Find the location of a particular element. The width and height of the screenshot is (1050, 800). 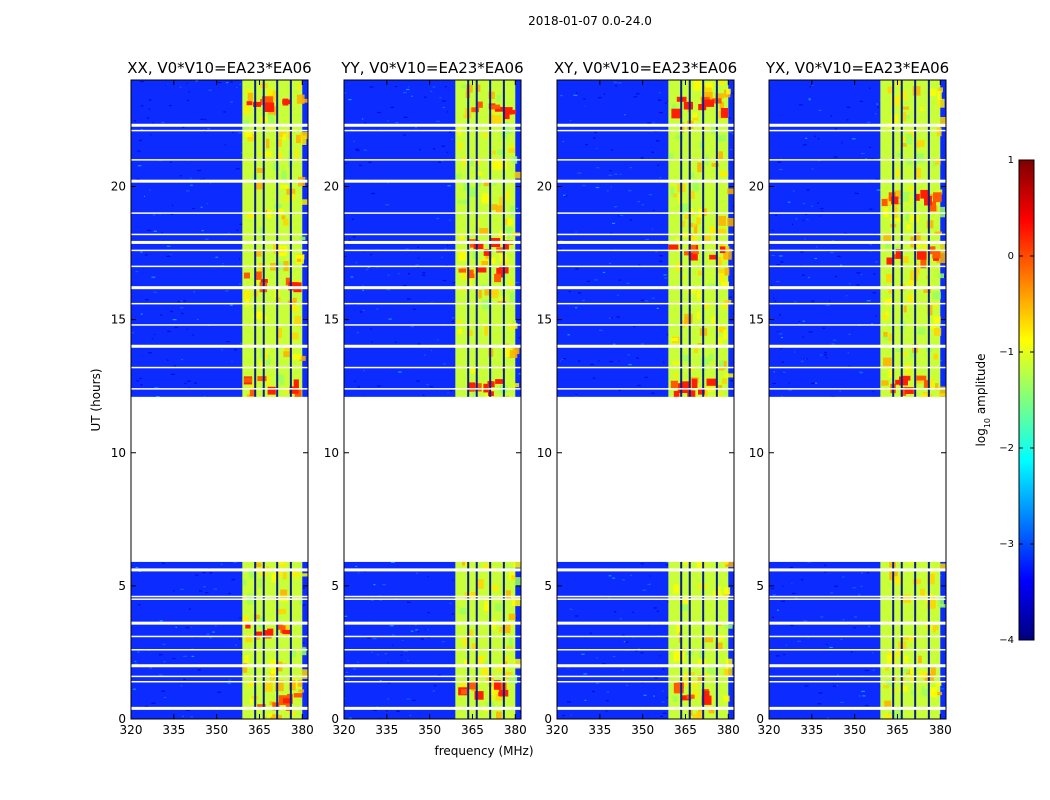

panel-plot-area is located at coordinates (432, 399).